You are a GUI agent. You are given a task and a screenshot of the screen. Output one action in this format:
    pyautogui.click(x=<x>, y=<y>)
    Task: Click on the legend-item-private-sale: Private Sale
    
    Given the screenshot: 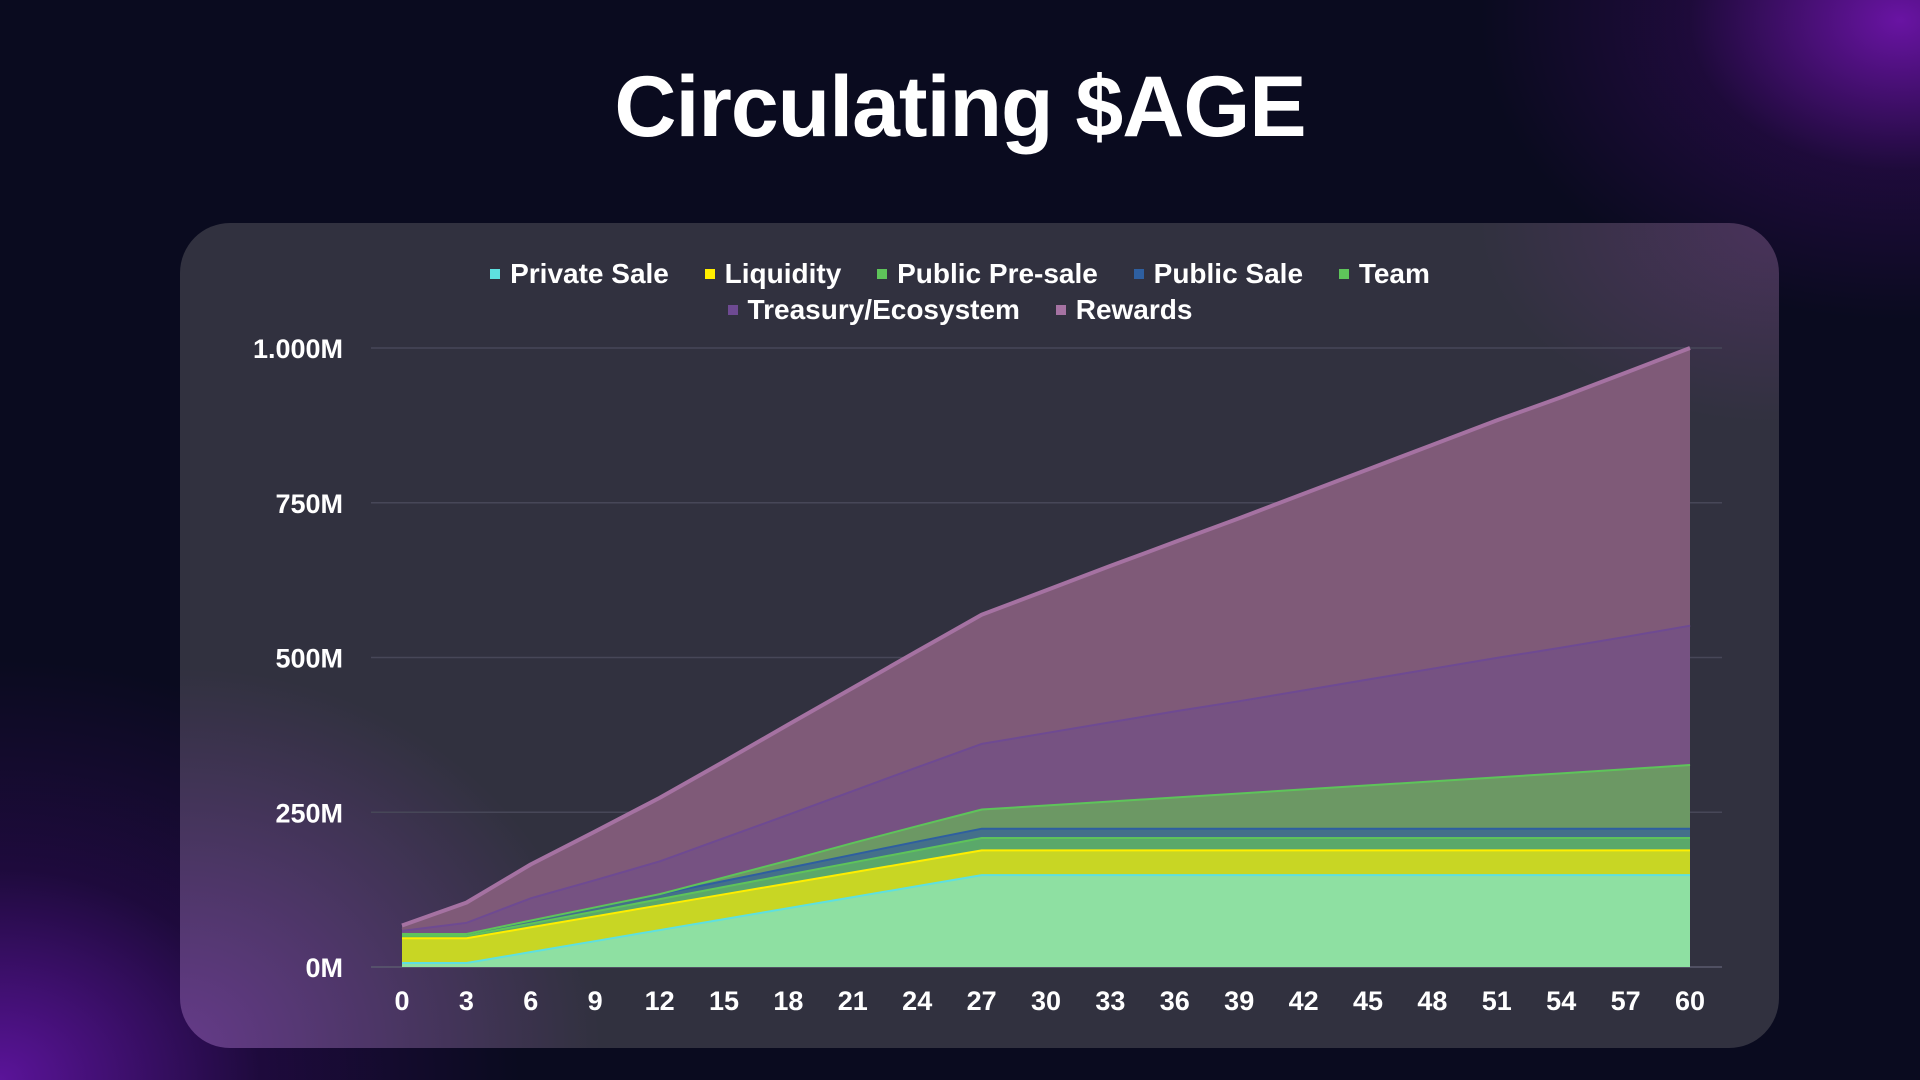 What is the action you would take?
    pyautogui.click(x=579, y=274)
    